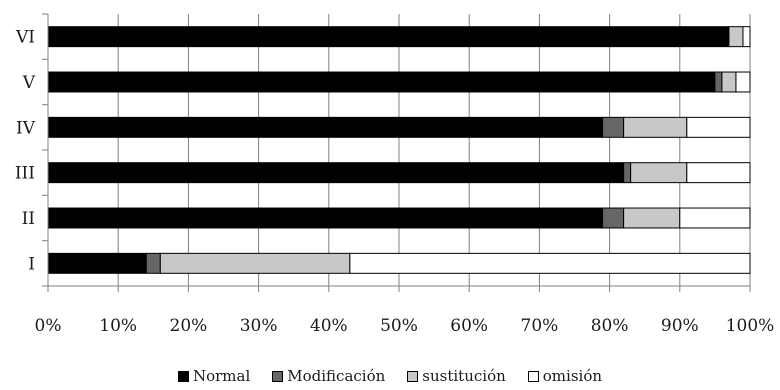 Image resolution: width=780 pixels, height=390 pixels. Describe the element at coordinates (118, 326) in the screenshot. I see `x-tick-label: 10%` at that location.